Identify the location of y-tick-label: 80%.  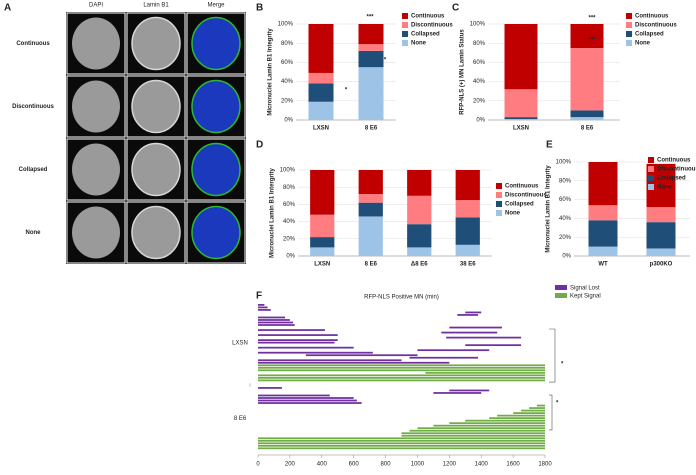
(287, 44).